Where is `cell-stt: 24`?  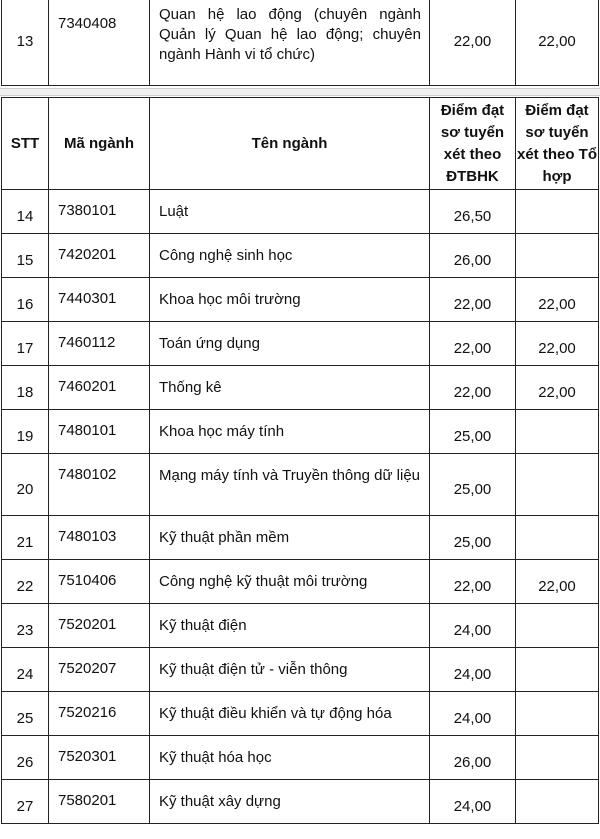 cell-stt: 24 is located at coordinates (25, 669).